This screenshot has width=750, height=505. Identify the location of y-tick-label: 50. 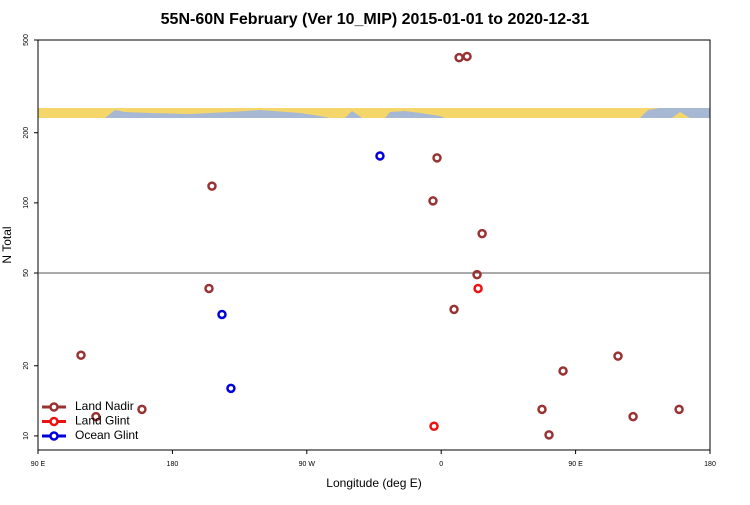
(26, 273).